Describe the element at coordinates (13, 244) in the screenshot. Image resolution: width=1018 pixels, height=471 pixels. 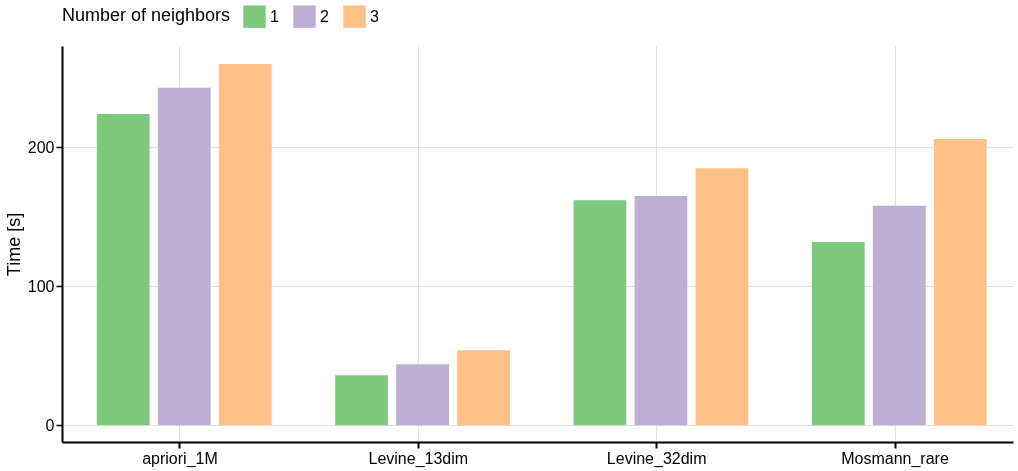
I see `y-axis-title: Time [s]` at that location.